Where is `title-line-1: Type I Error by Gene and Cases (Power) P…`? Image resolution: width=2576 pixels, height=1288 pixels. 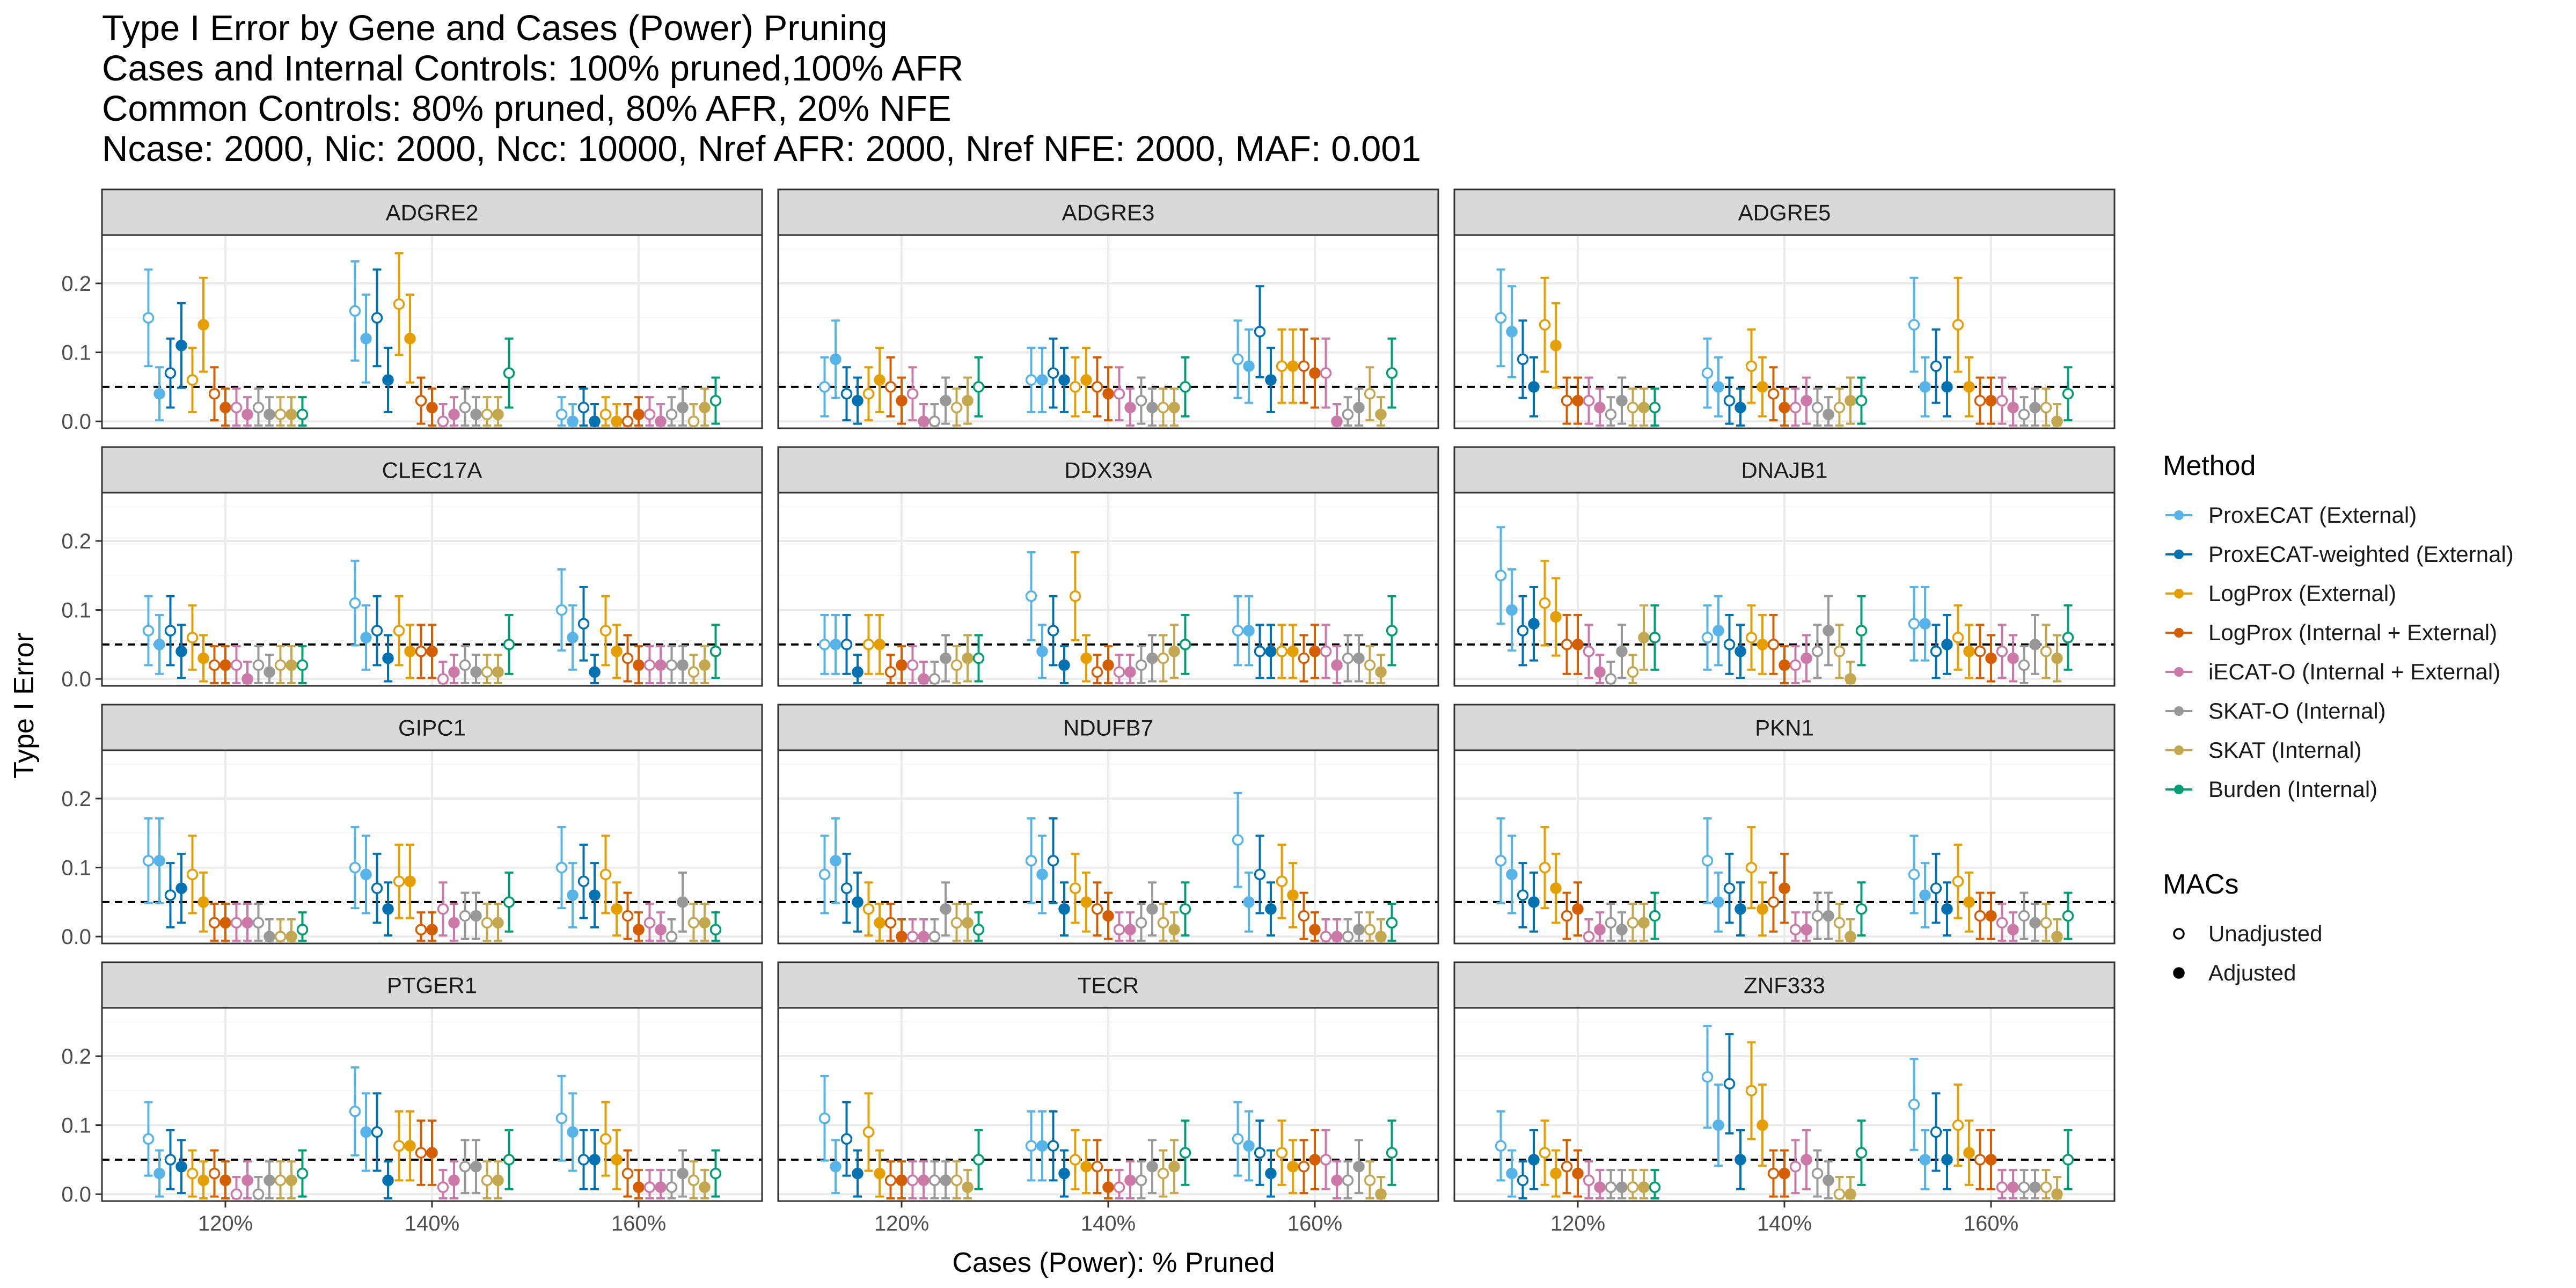 title-line-1: Type I Error by Gene and Cases (Power) P… is located at coordinates (495, 28).